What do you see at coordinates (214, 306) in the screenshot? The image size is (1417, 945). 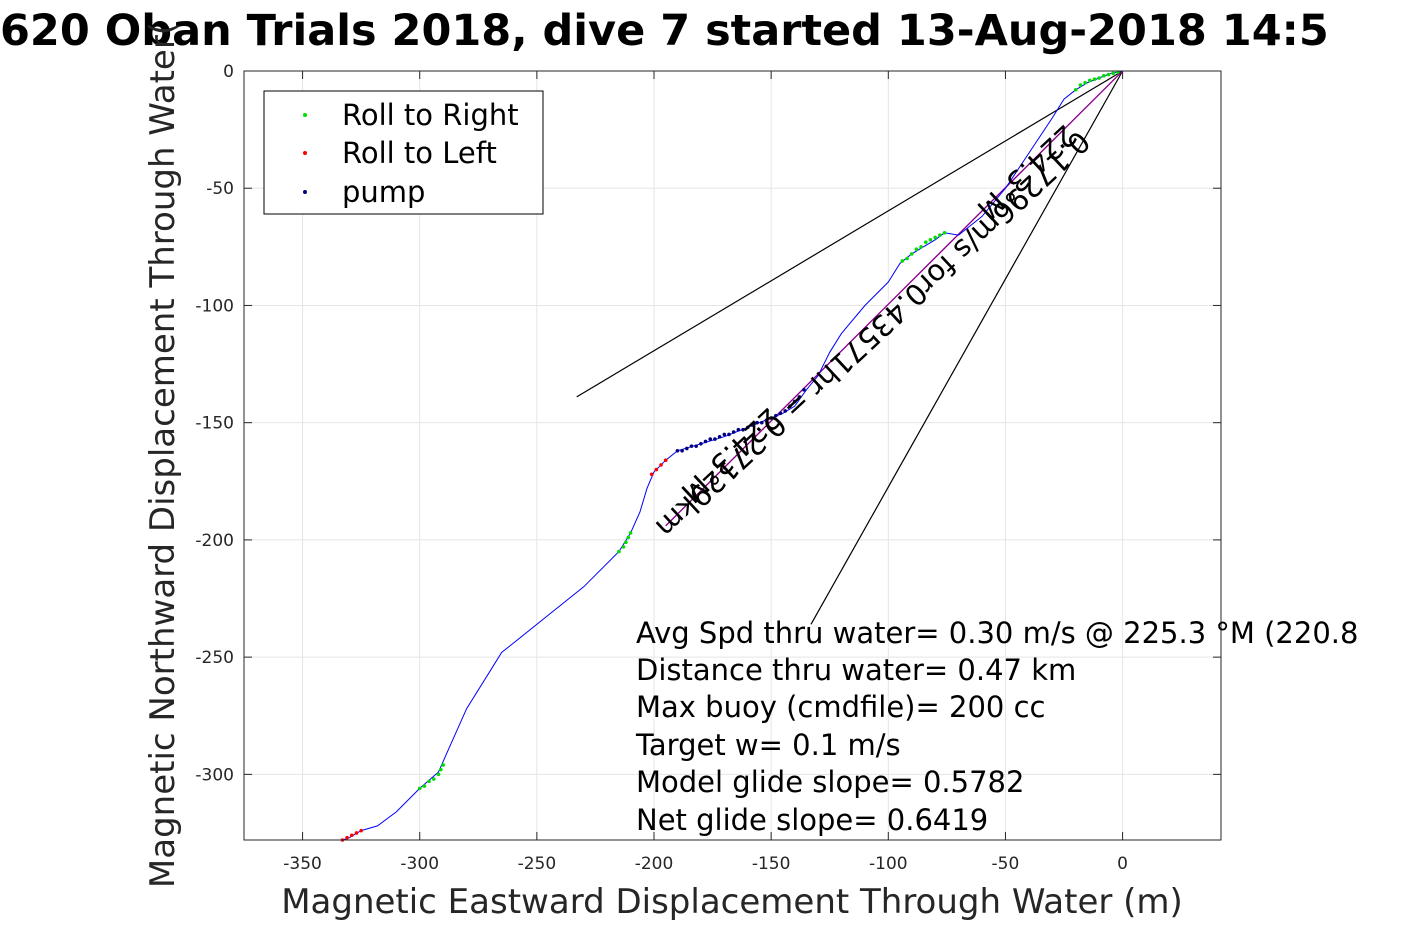 I see `y-tick-label: -100` at bounding box center [214, 306].